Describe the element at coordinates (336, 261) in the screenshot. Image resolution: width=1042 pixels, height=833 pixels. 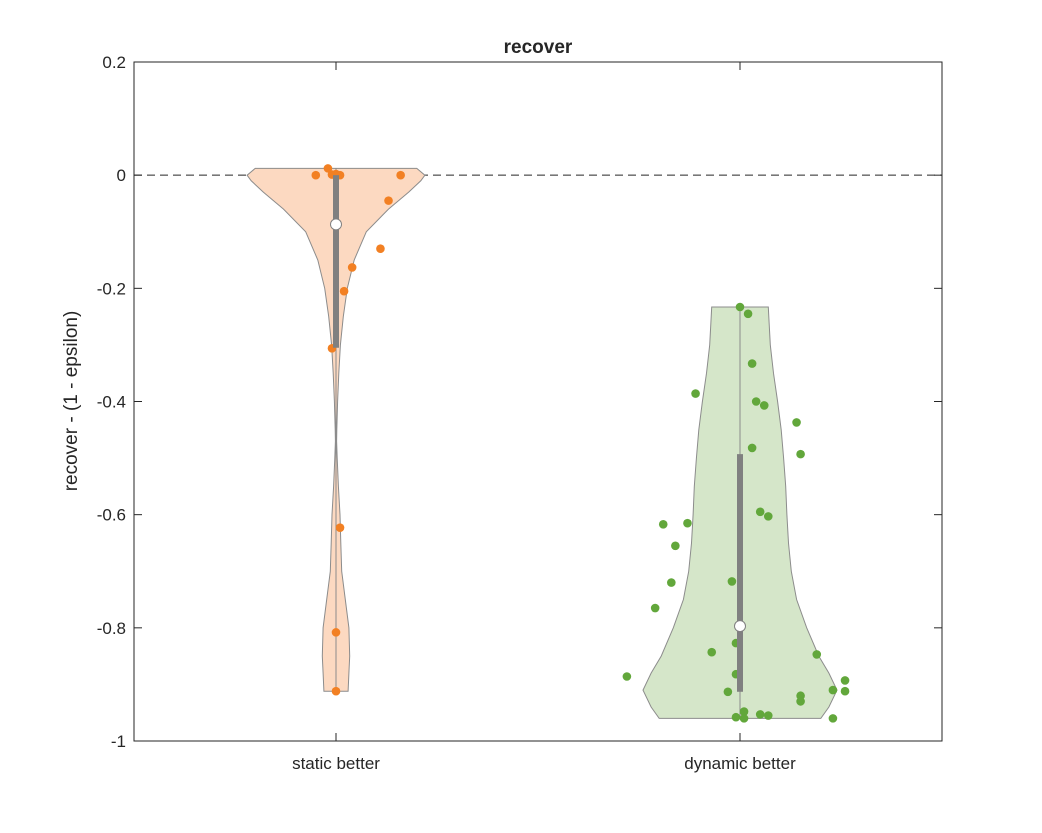
I see `violin-iqr-box-static-better` at that location.